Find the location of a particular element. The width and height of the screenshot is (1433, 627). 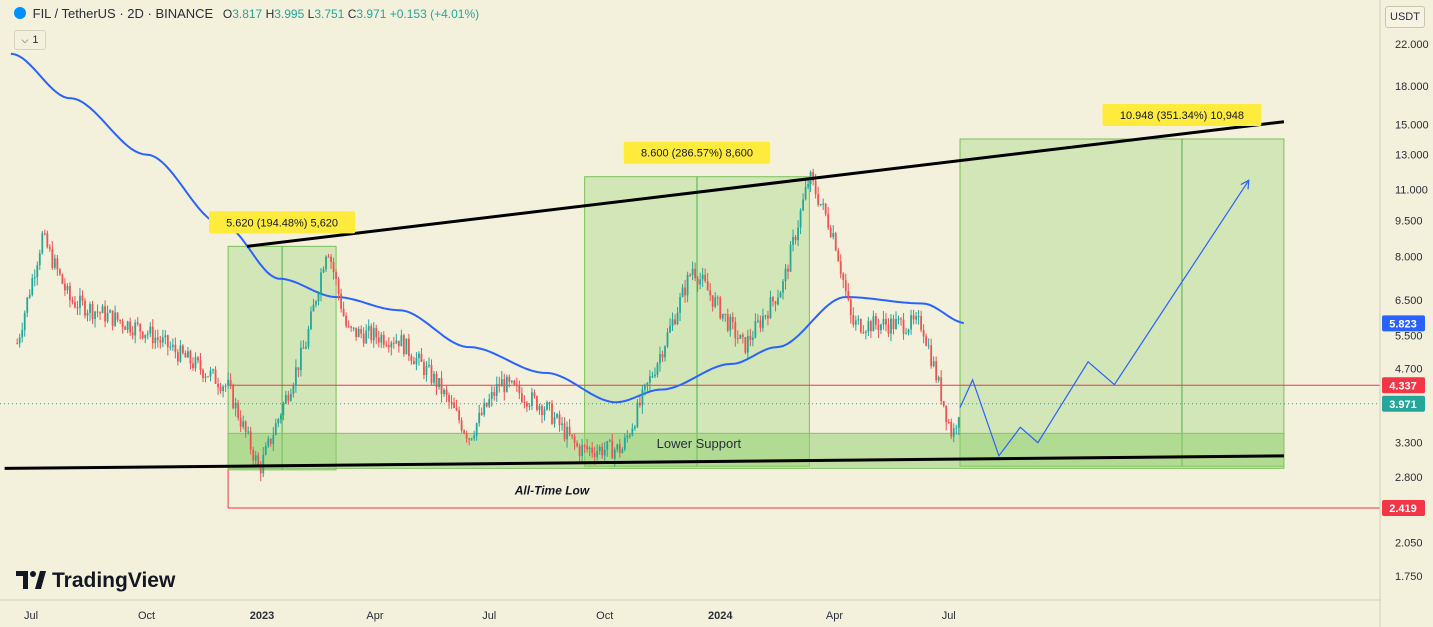

logo-text: TradingView is located at coordinates (114, 580).